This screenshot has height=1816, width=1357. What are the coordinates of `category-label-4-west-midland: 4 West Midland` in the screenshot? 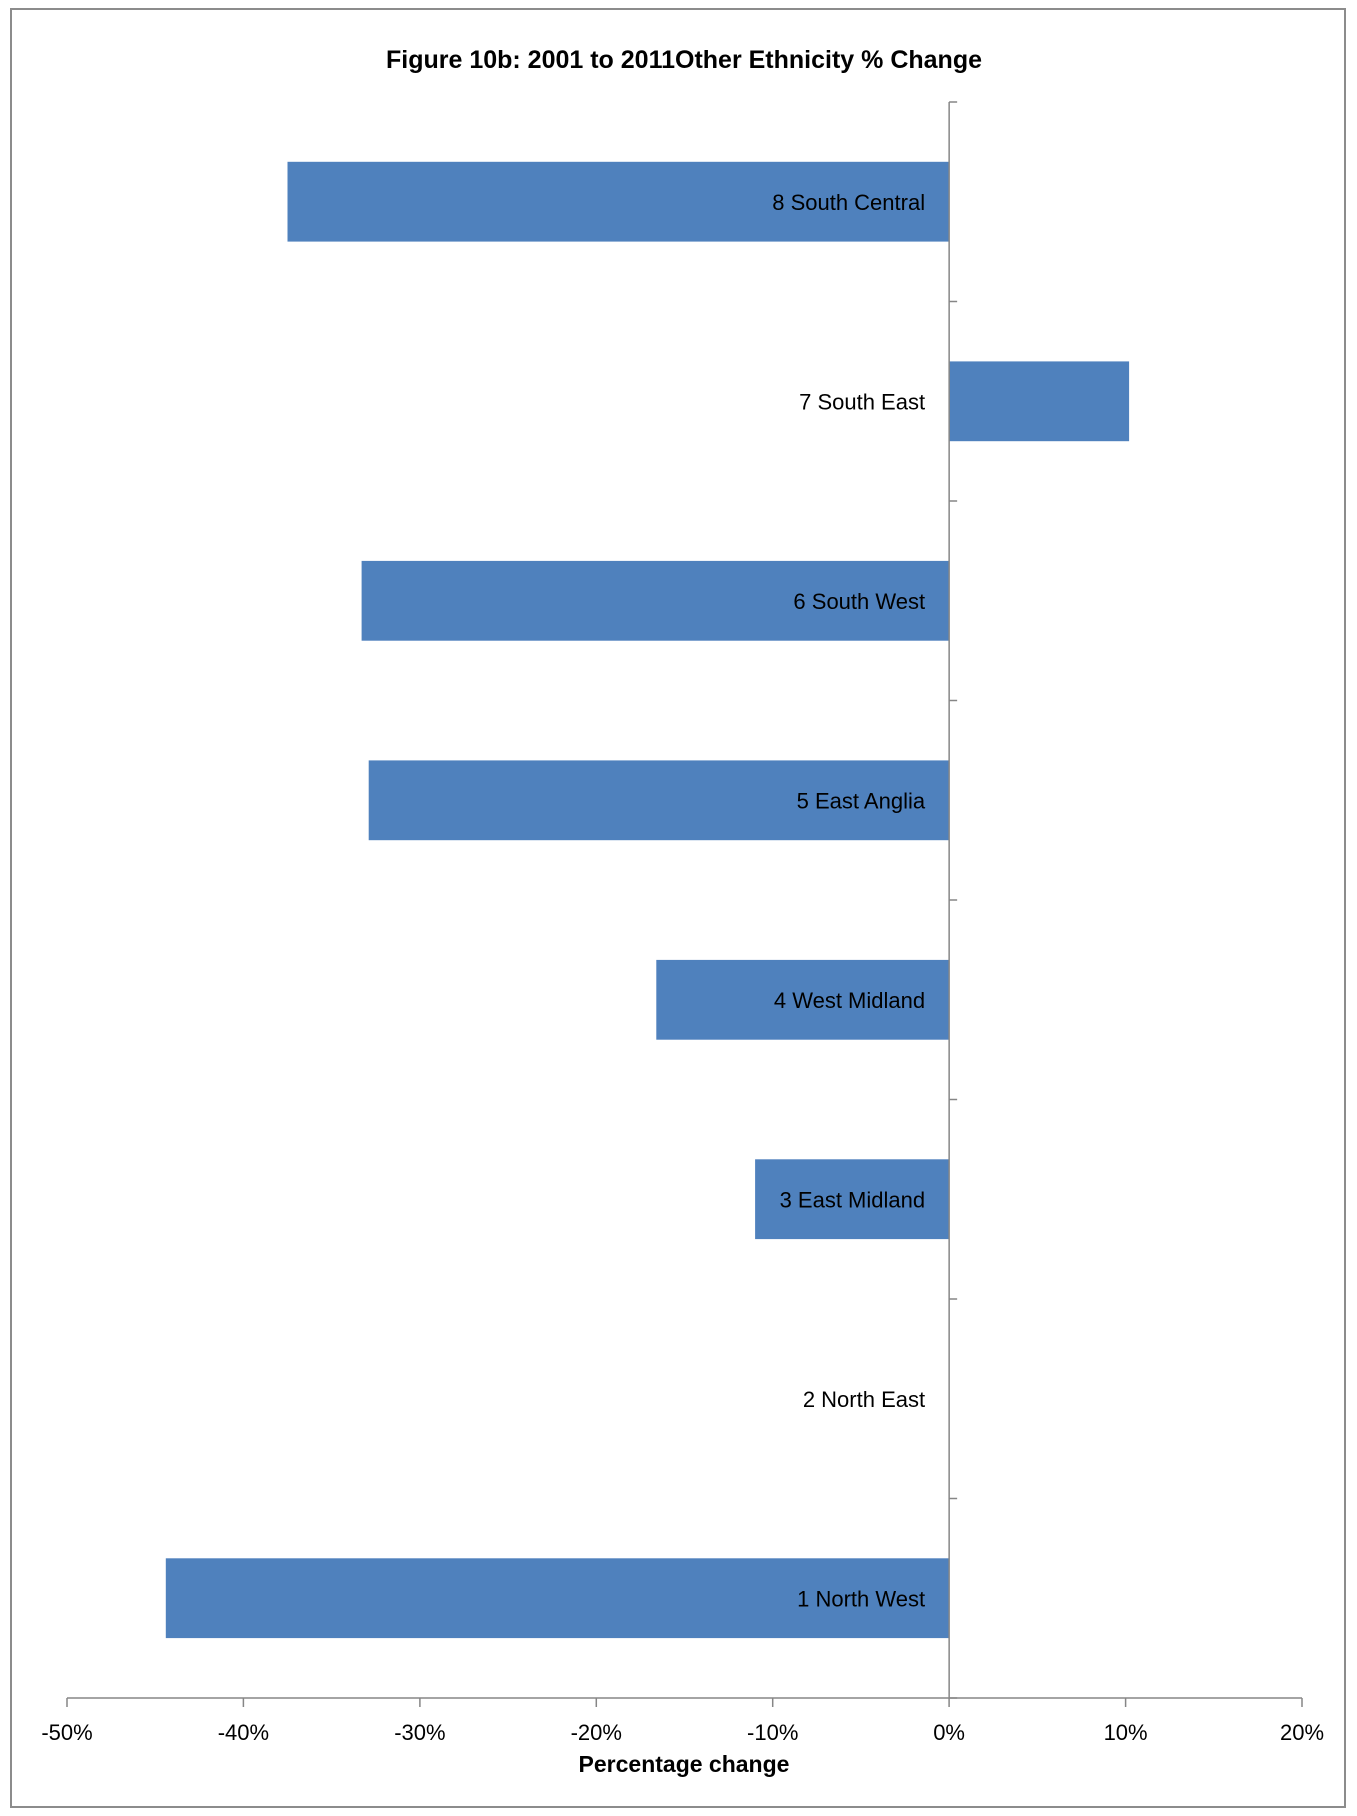 It's located at (849, 1000).